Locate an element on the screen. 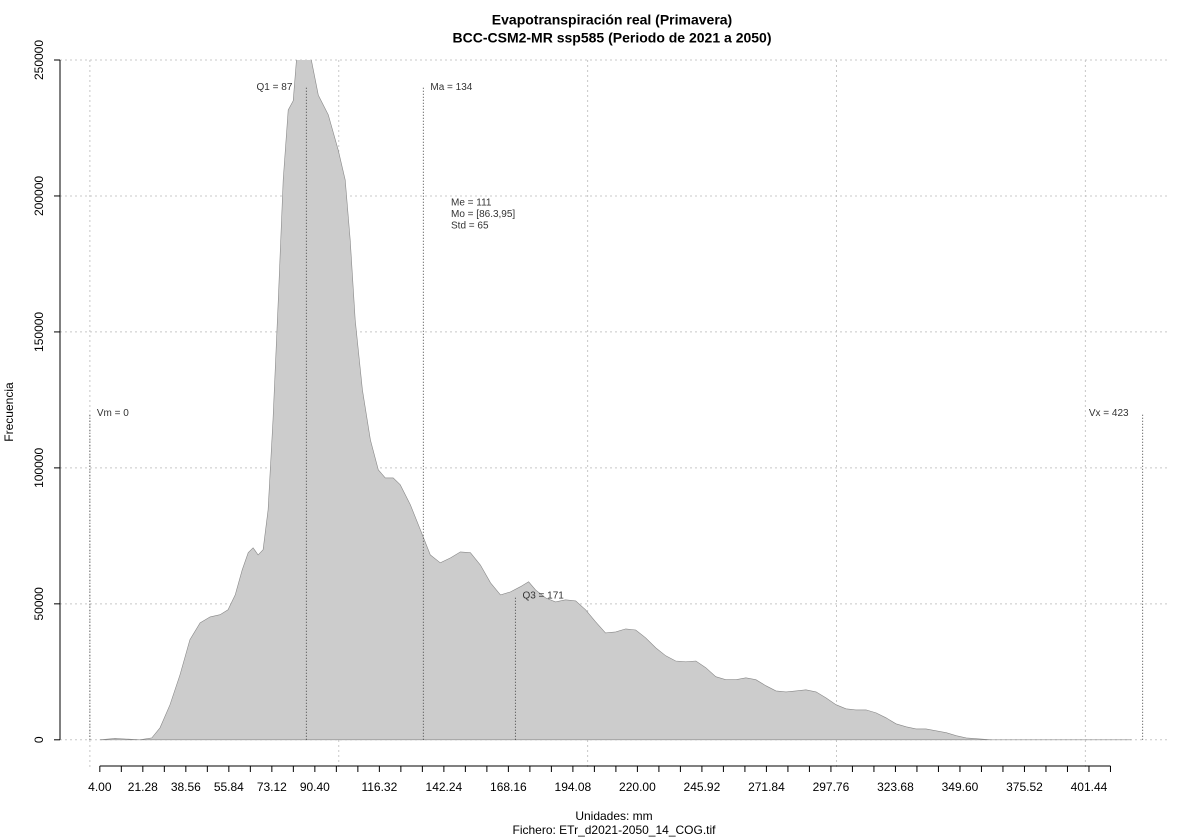  x-tick-label: 21.28 is located at coordinates (143, 787).